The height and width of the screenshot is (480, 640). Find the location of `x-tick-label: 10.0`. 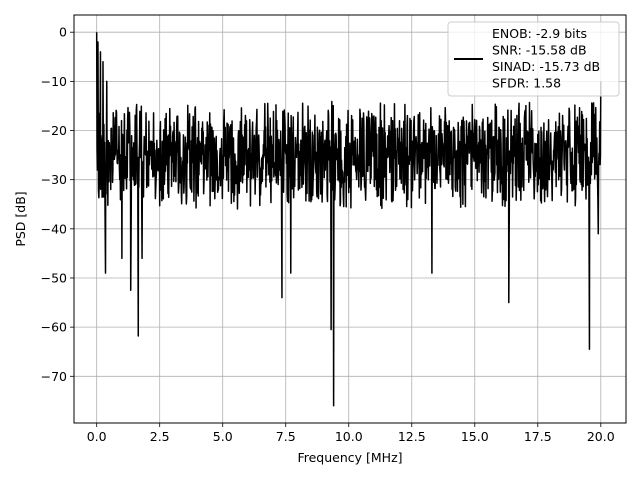

x-tick-label: 10.0 is located at coordinates (349, 436).